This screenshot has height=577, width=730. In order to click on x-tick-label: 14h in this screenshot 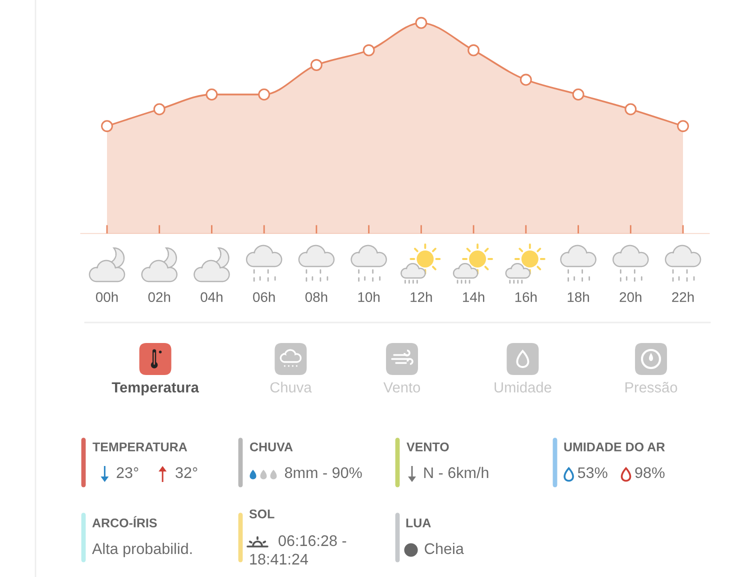, I will do `click(473, 297)`.